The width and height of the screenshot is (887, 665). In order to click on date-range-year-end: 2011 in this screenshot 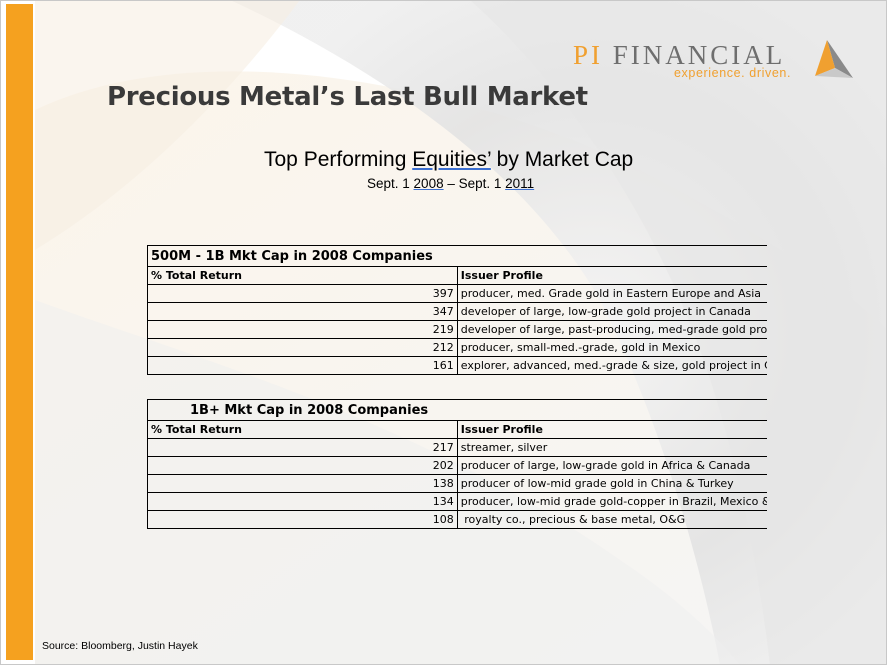, I will do `click(520, 183)`.